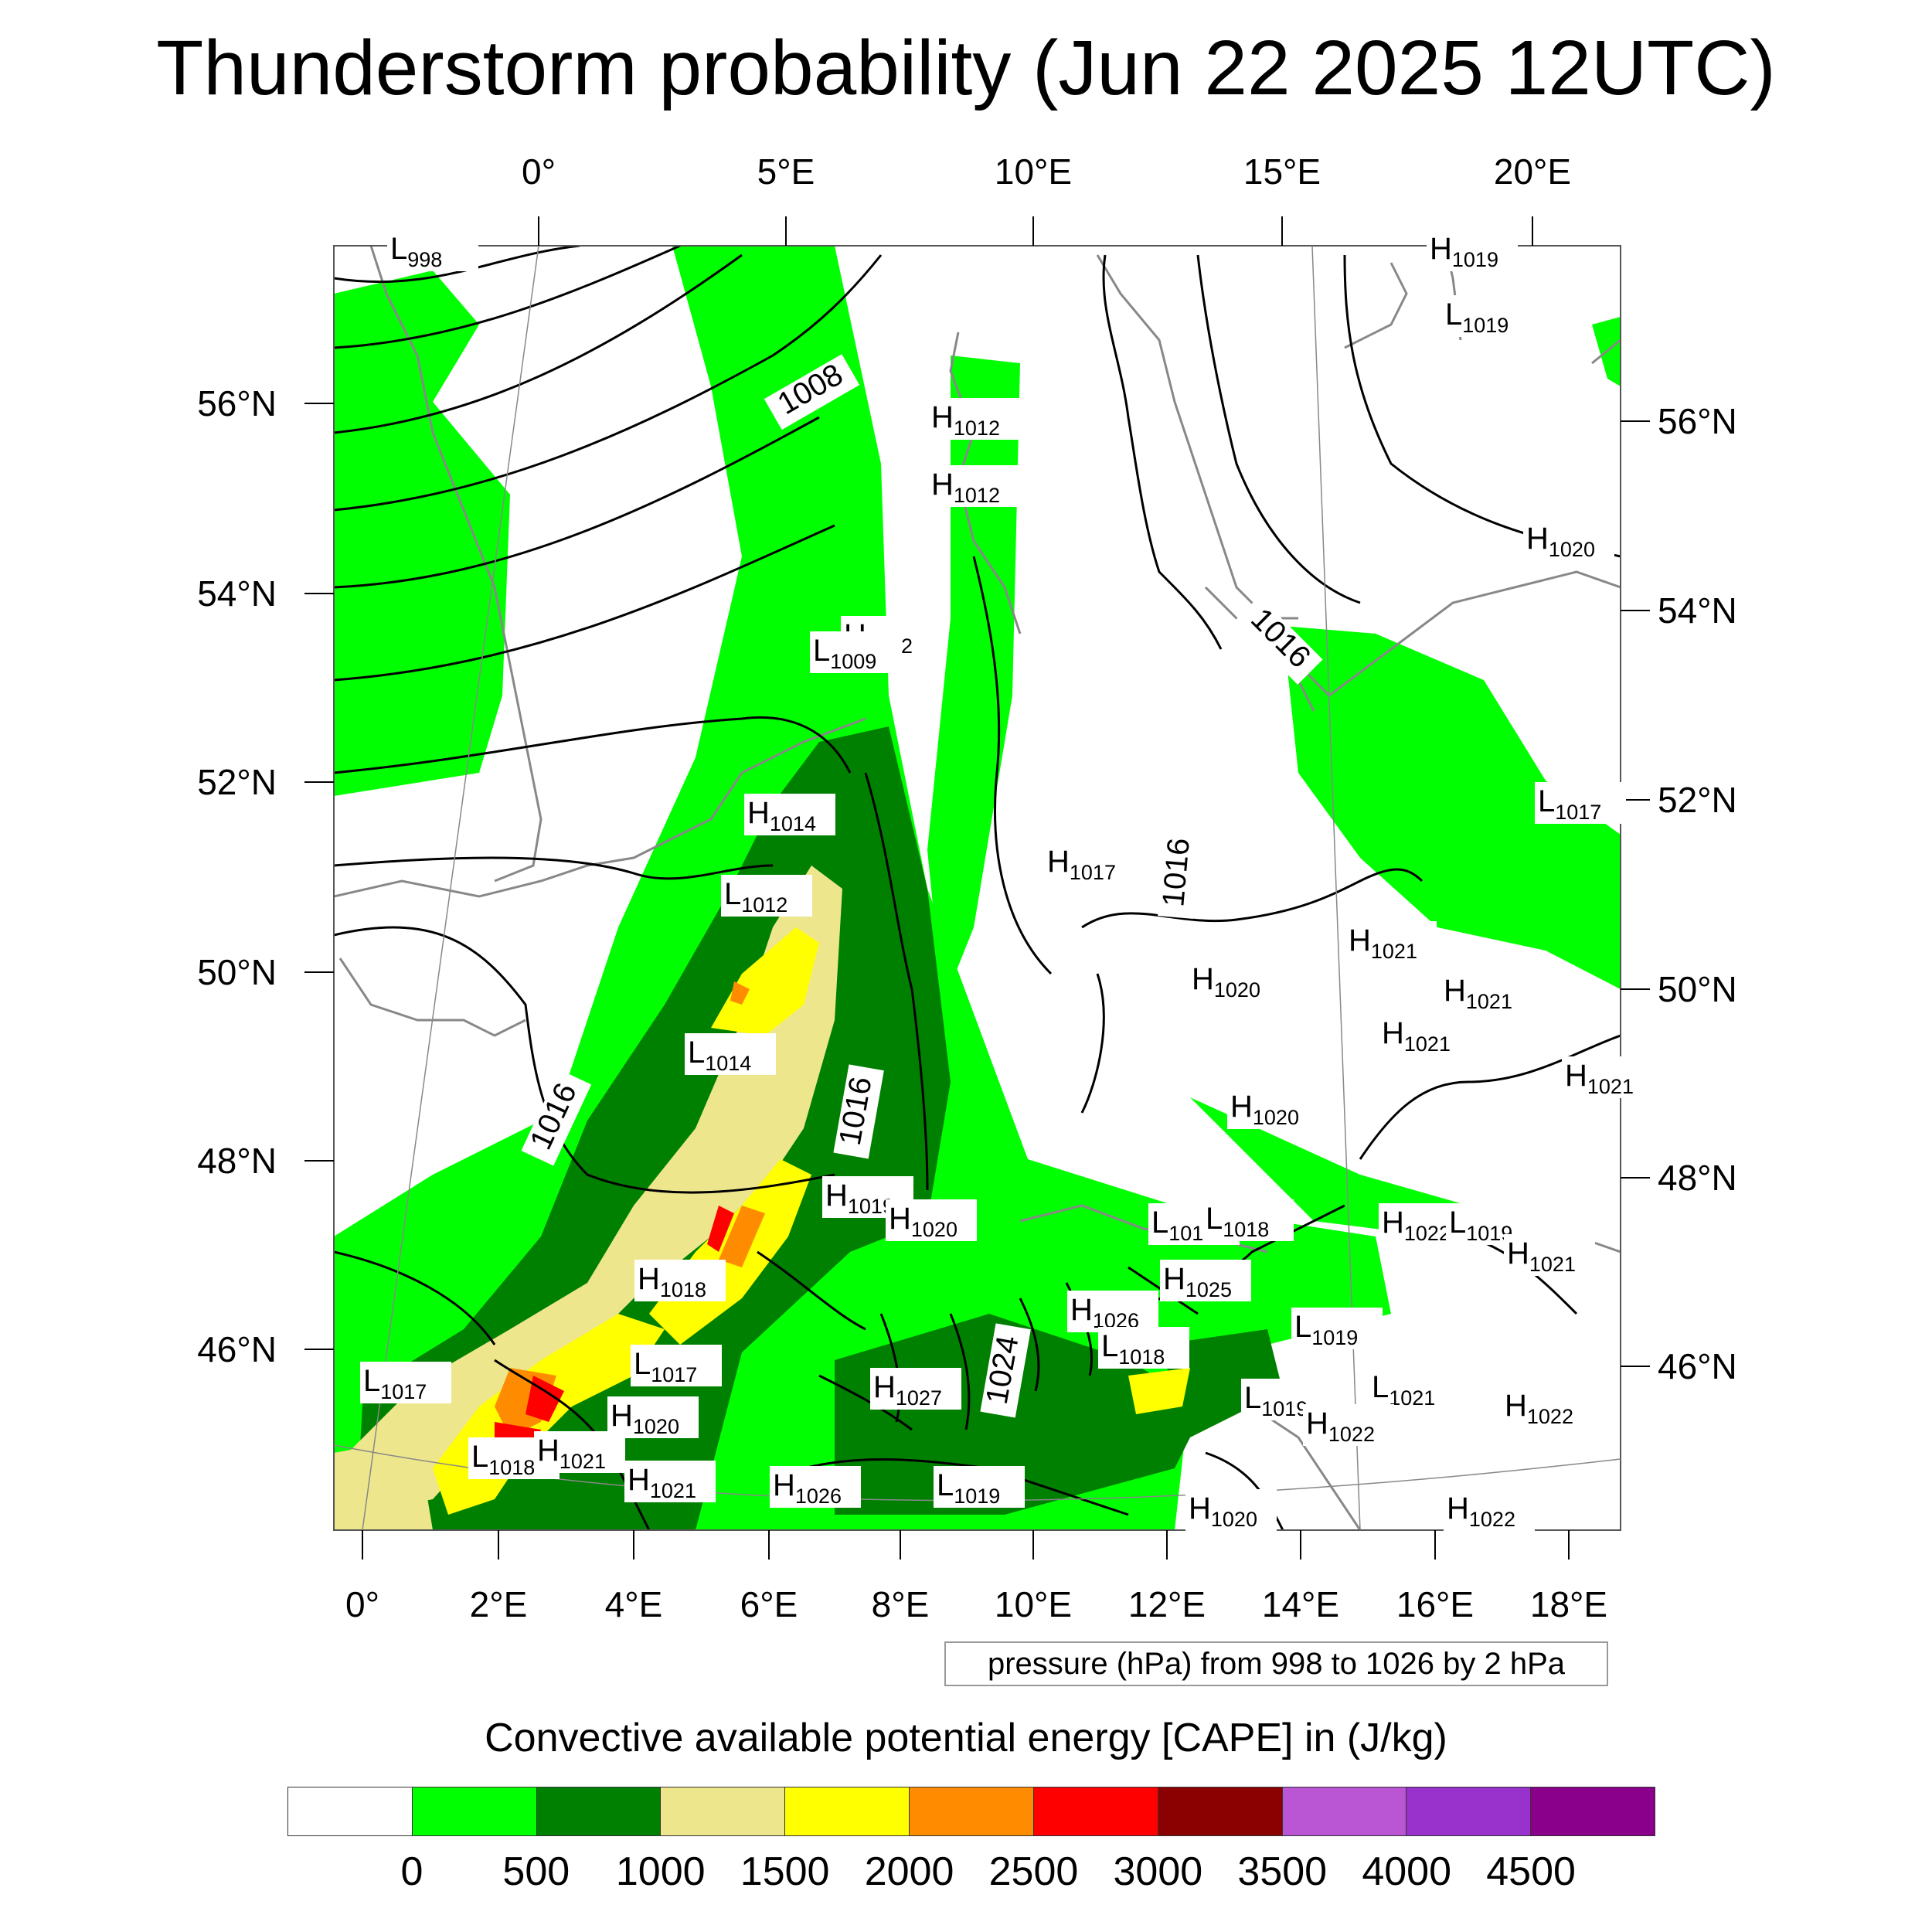 Image resolution: width=1932 pixels, height=1932 pixels. Describe the element at coordinates (1452, 807) in the screenshot. I see `cape-area-poland` at that location.